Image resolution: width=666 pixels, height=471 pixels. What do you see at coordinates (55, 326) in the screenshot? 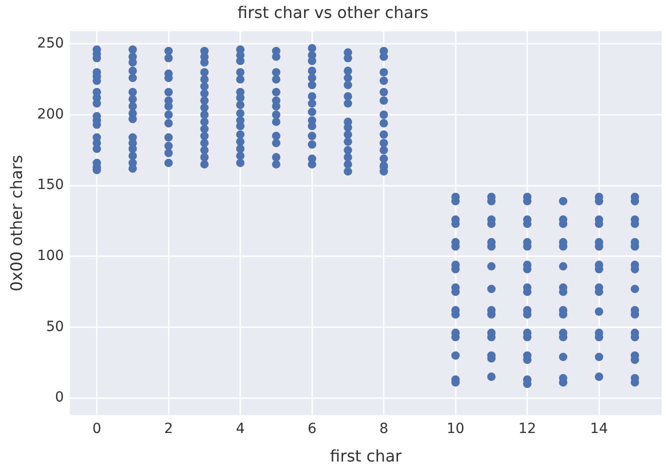
I see `y-tick-label: 50` at bounding box center [55, 326].